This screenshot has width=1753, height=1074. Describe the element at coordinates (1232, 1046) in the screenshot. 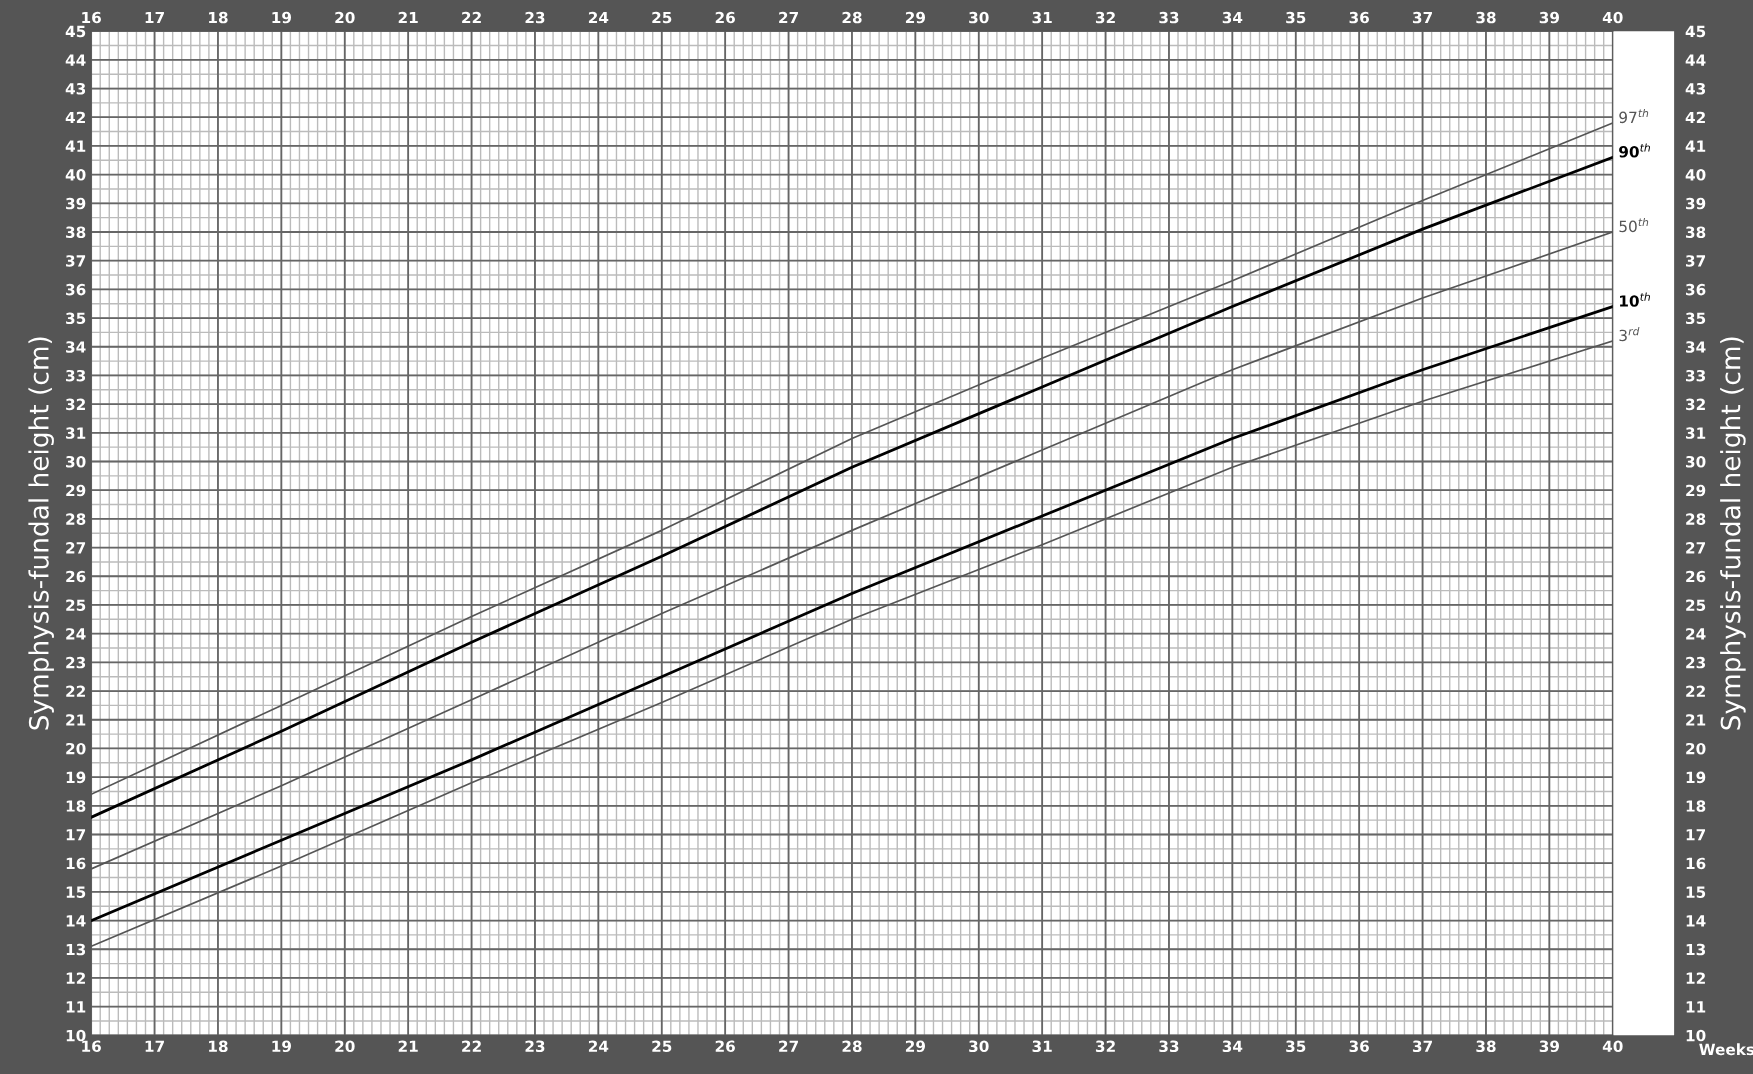

I see `x-tick-label: 34` at that location.